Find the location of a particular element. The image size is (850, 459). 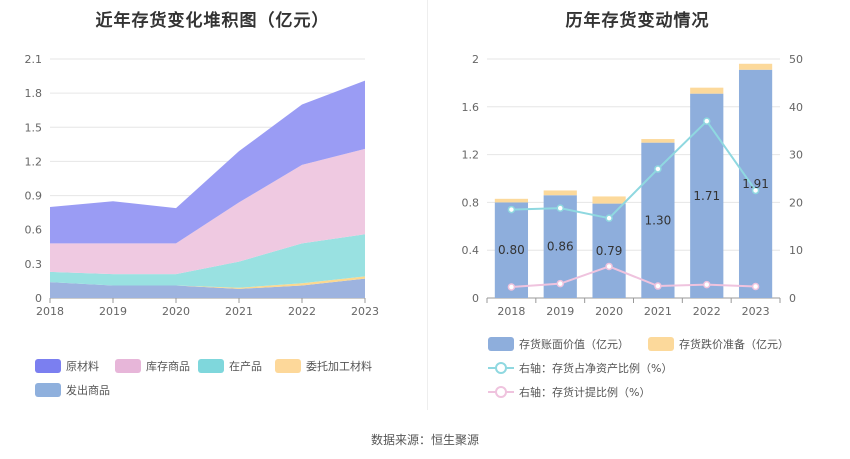

right-y2-tick-label: 40 is located at coordinates (796, 107).